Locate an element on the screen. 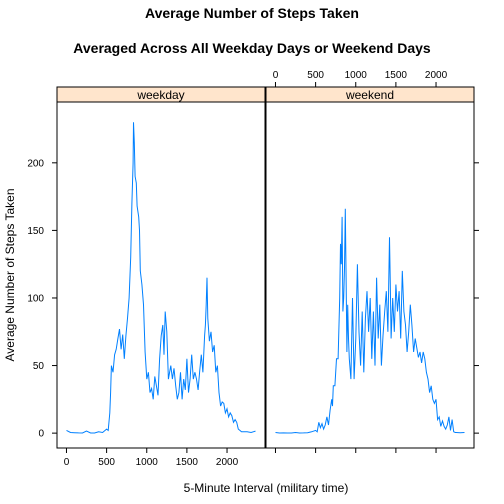 The image size is (504, 504). x-tick-label-top-2000: 2000 is located at coordinates (436, 75).